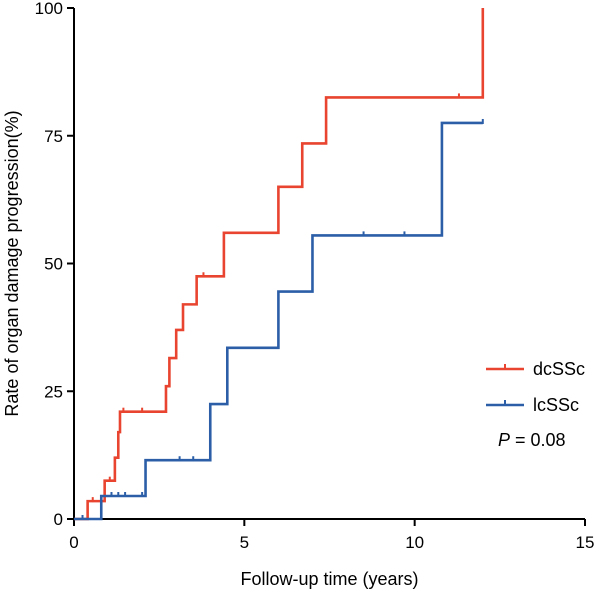 The height and width of the screenshot is (593, 596). What do you see at coordinates (504, 440) in the screenshot?
I see `p-label: P` at bounding box center [504, 440].